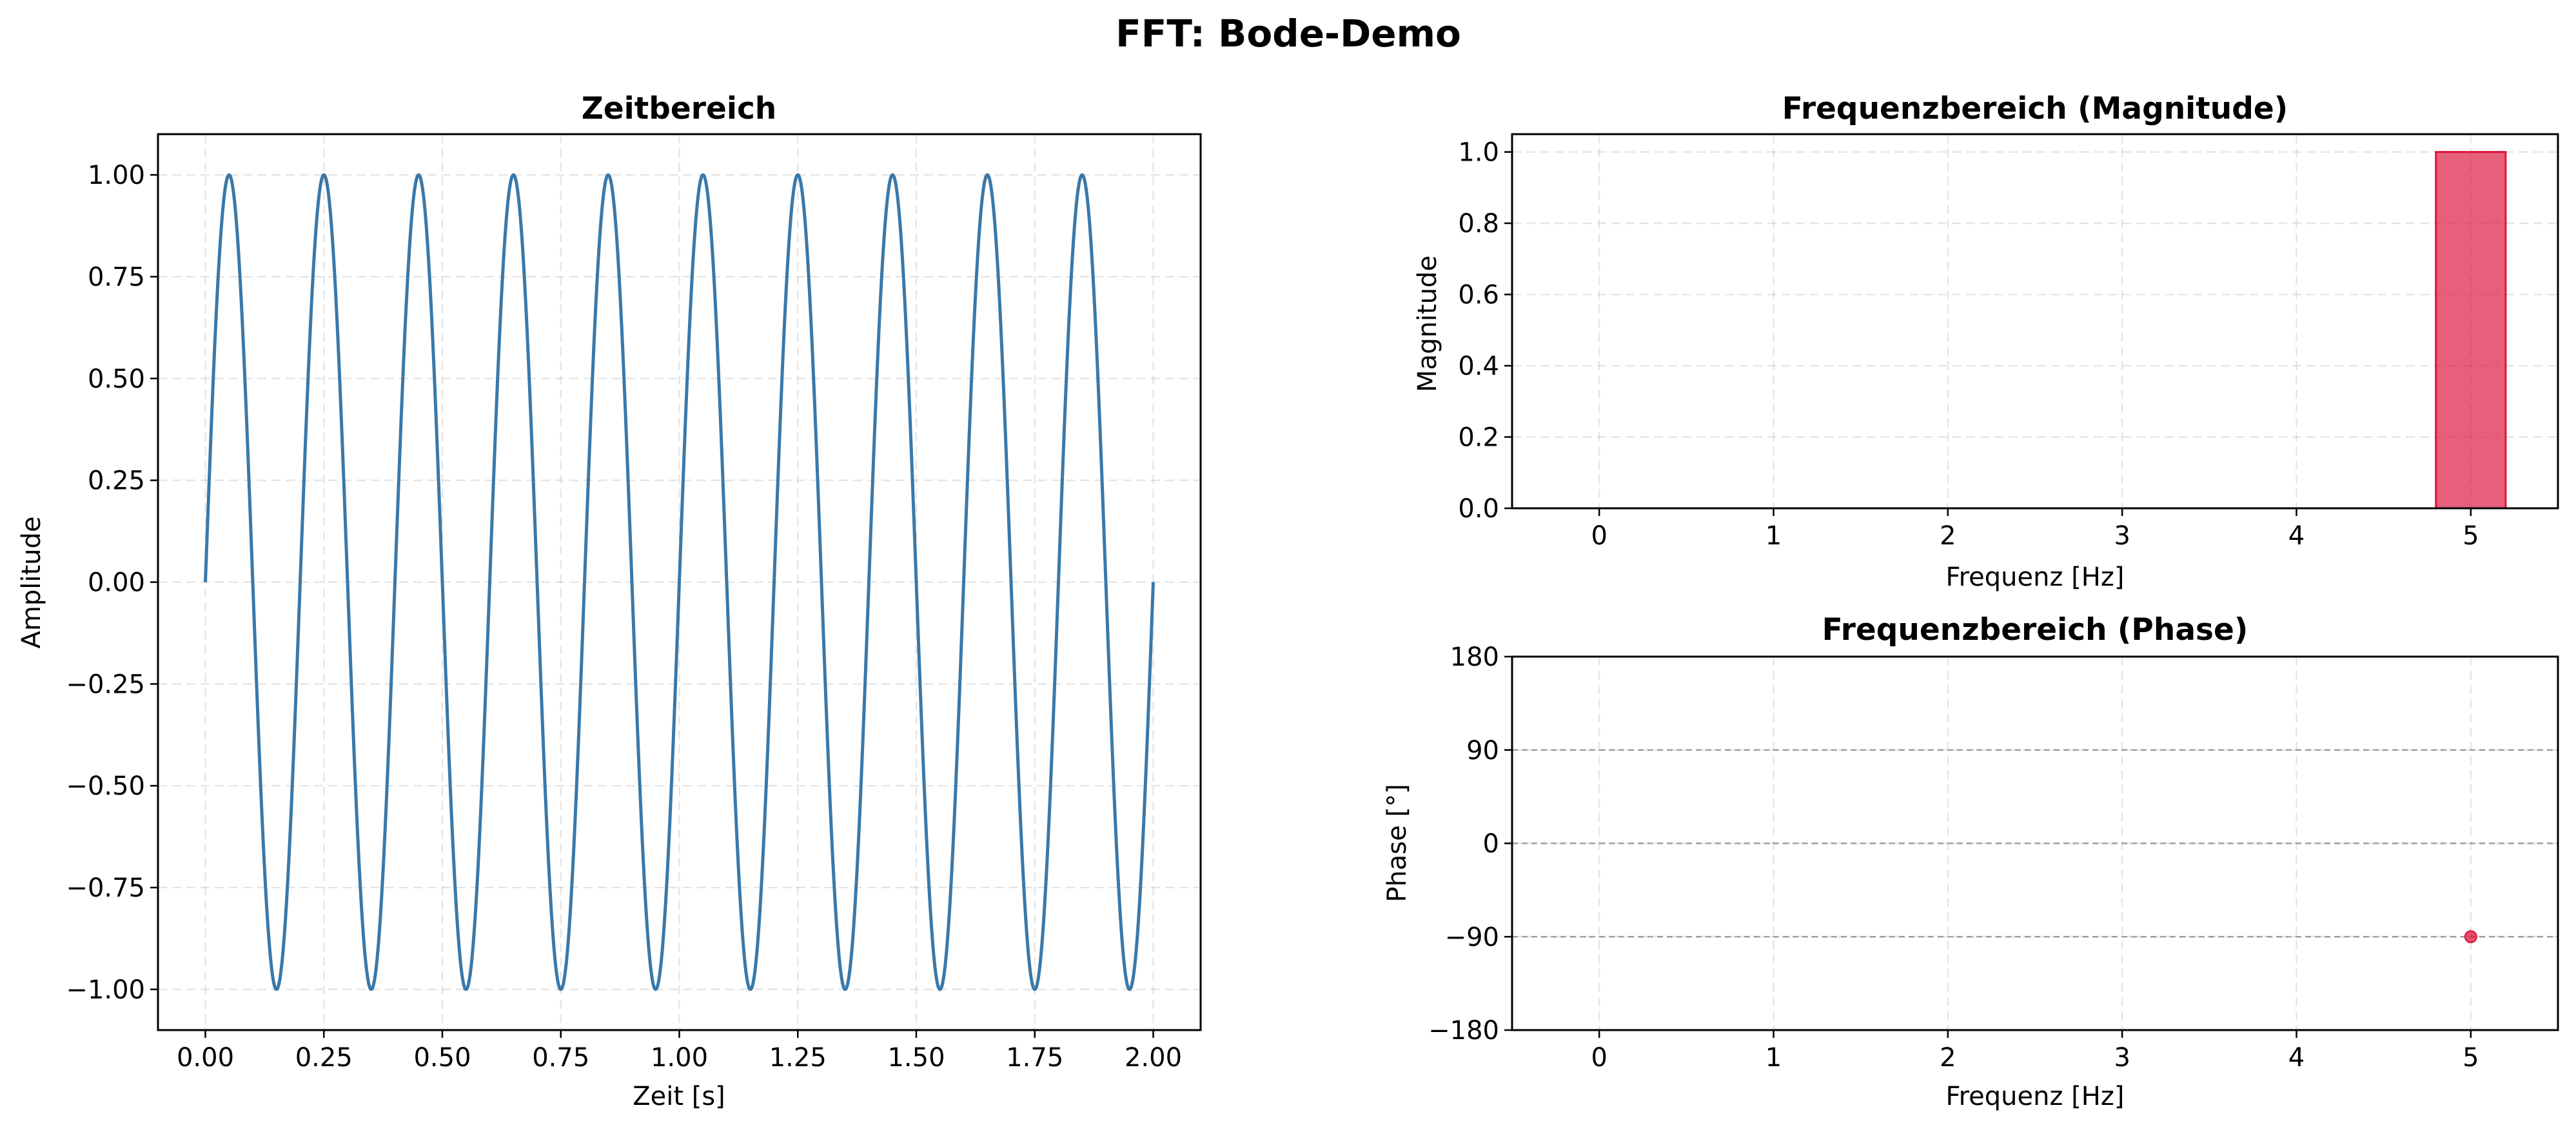  What do you see at coordinates (2471, 1058) in the screenshot?
I see `phase-x-tick-label: 5` at bounding box center [2471, 1058].